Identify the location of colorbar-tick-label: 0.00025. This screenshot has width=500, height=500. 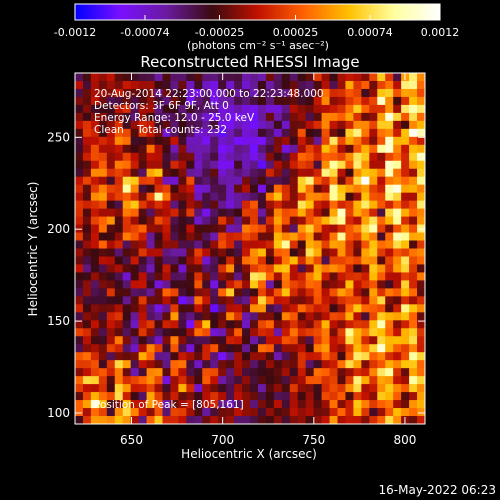
(296, 32).